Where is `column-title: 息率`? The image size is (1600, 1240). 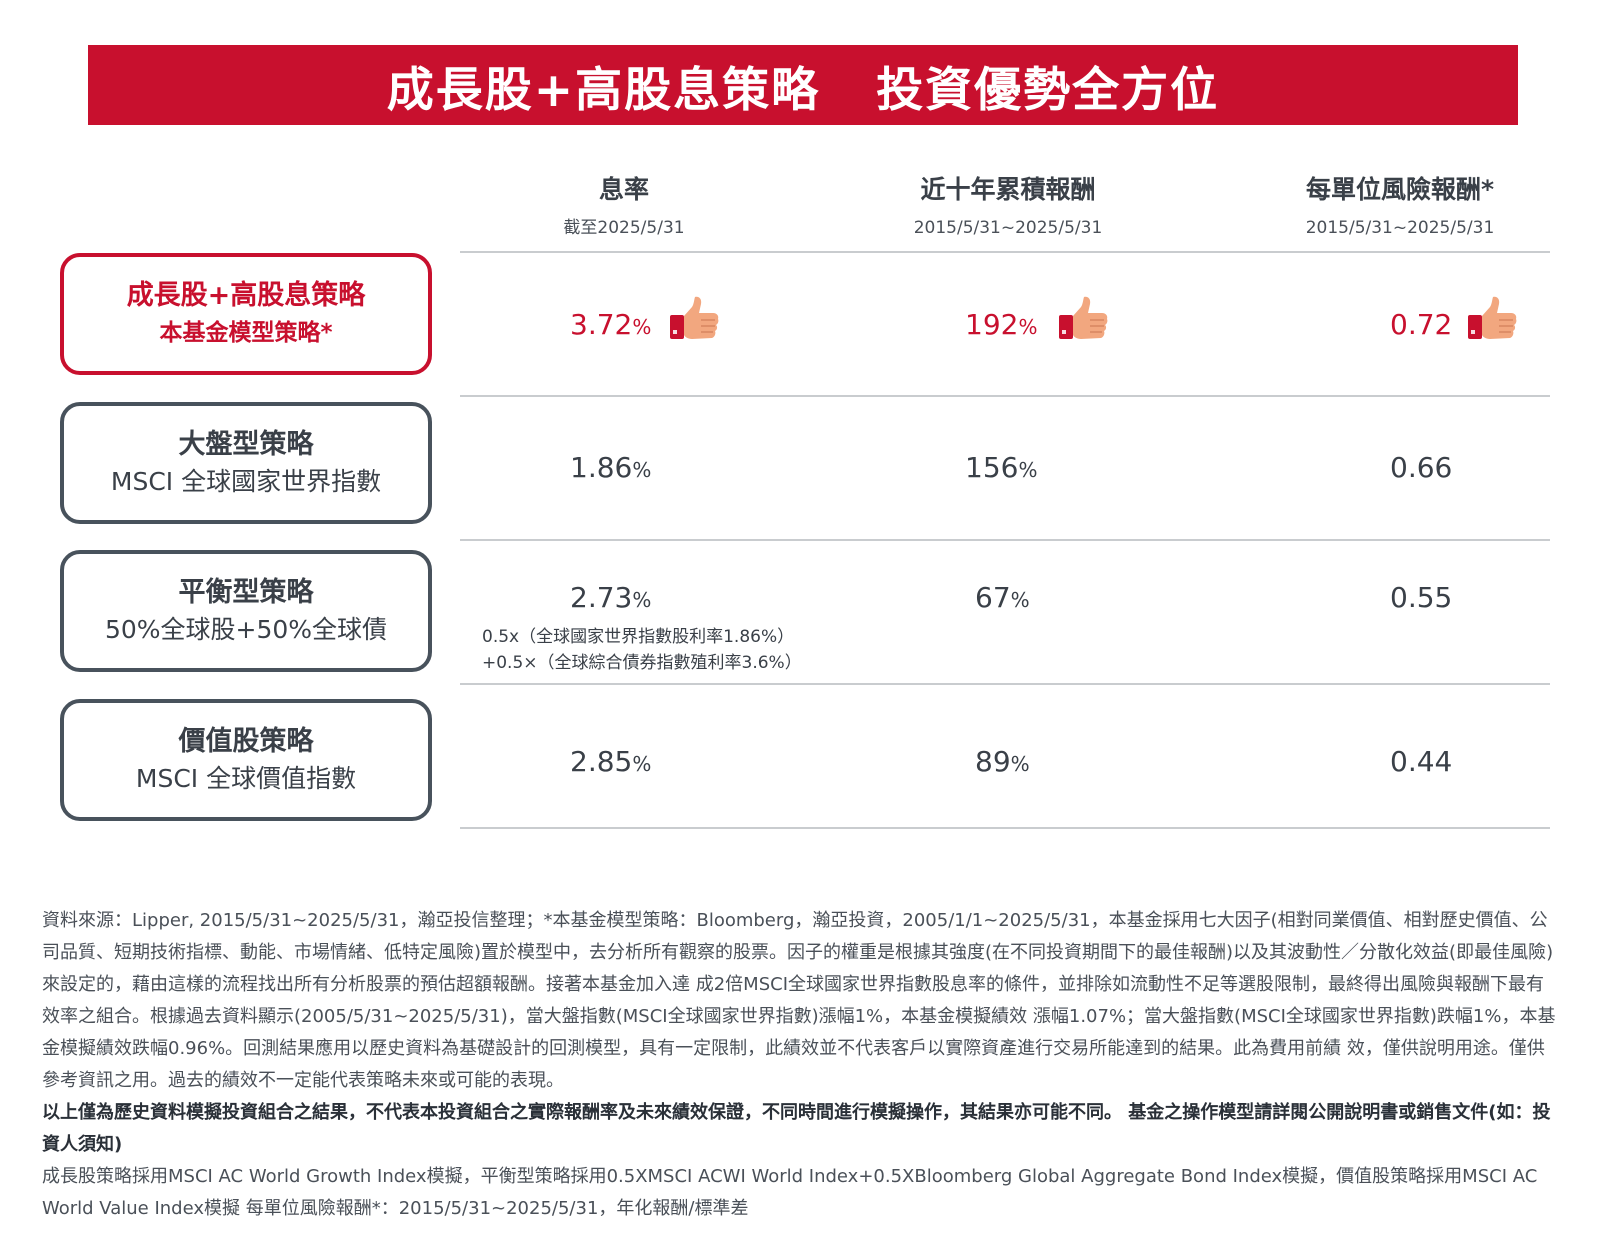
column-title: 息率 is located at coordinates (623, 189).